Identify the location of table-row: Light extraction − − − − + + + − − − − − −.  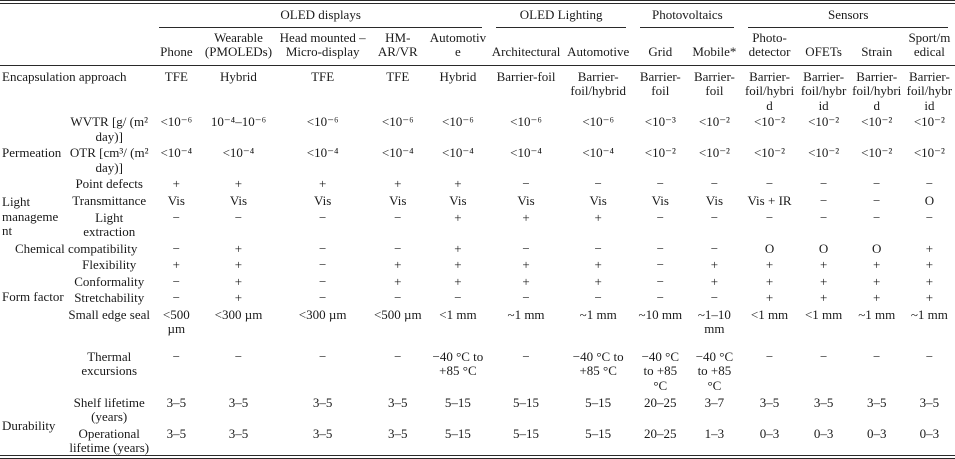
(477, 225).